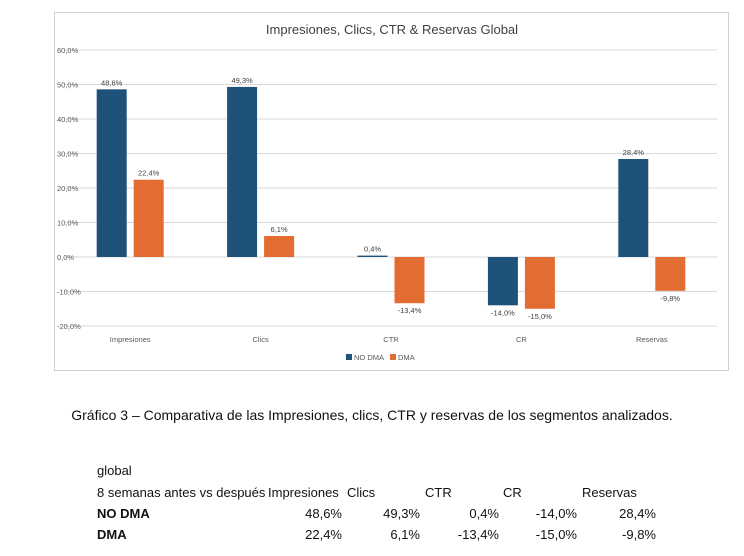 This screenshot has height=556, width=744. I want to click on table-cell: 28,4%, so click(637, 513).